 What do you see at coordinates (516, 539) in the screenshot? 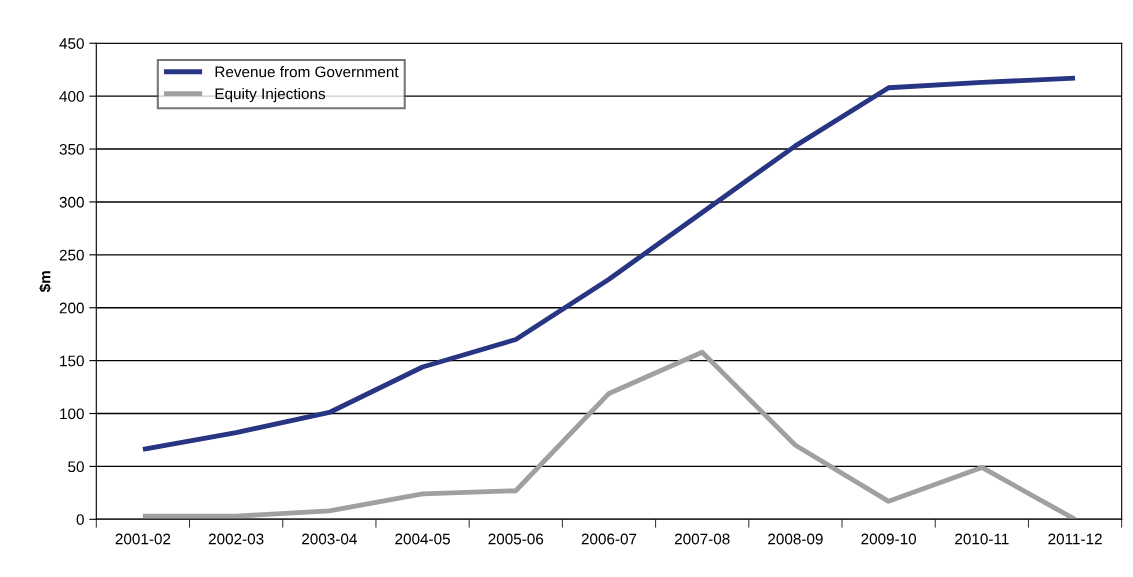
I see `x-tick-label: 2005-06` at bounding box center [516, 539].